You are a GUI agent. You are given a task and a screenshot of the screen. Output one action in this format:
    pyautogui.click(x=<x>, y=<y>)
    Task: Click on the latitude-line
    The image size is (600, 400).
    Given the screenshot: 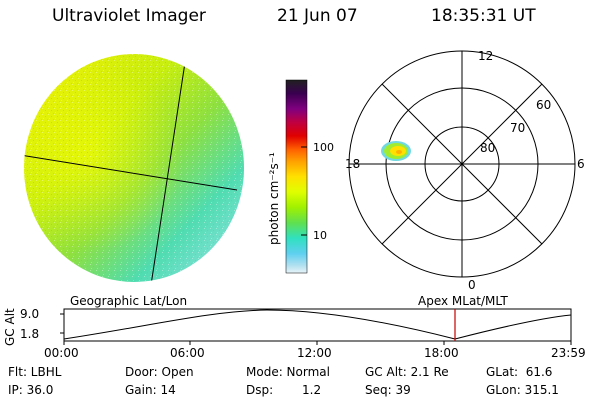 What is the action you would take?
    pyautogui.click(x=131, y=172)
    